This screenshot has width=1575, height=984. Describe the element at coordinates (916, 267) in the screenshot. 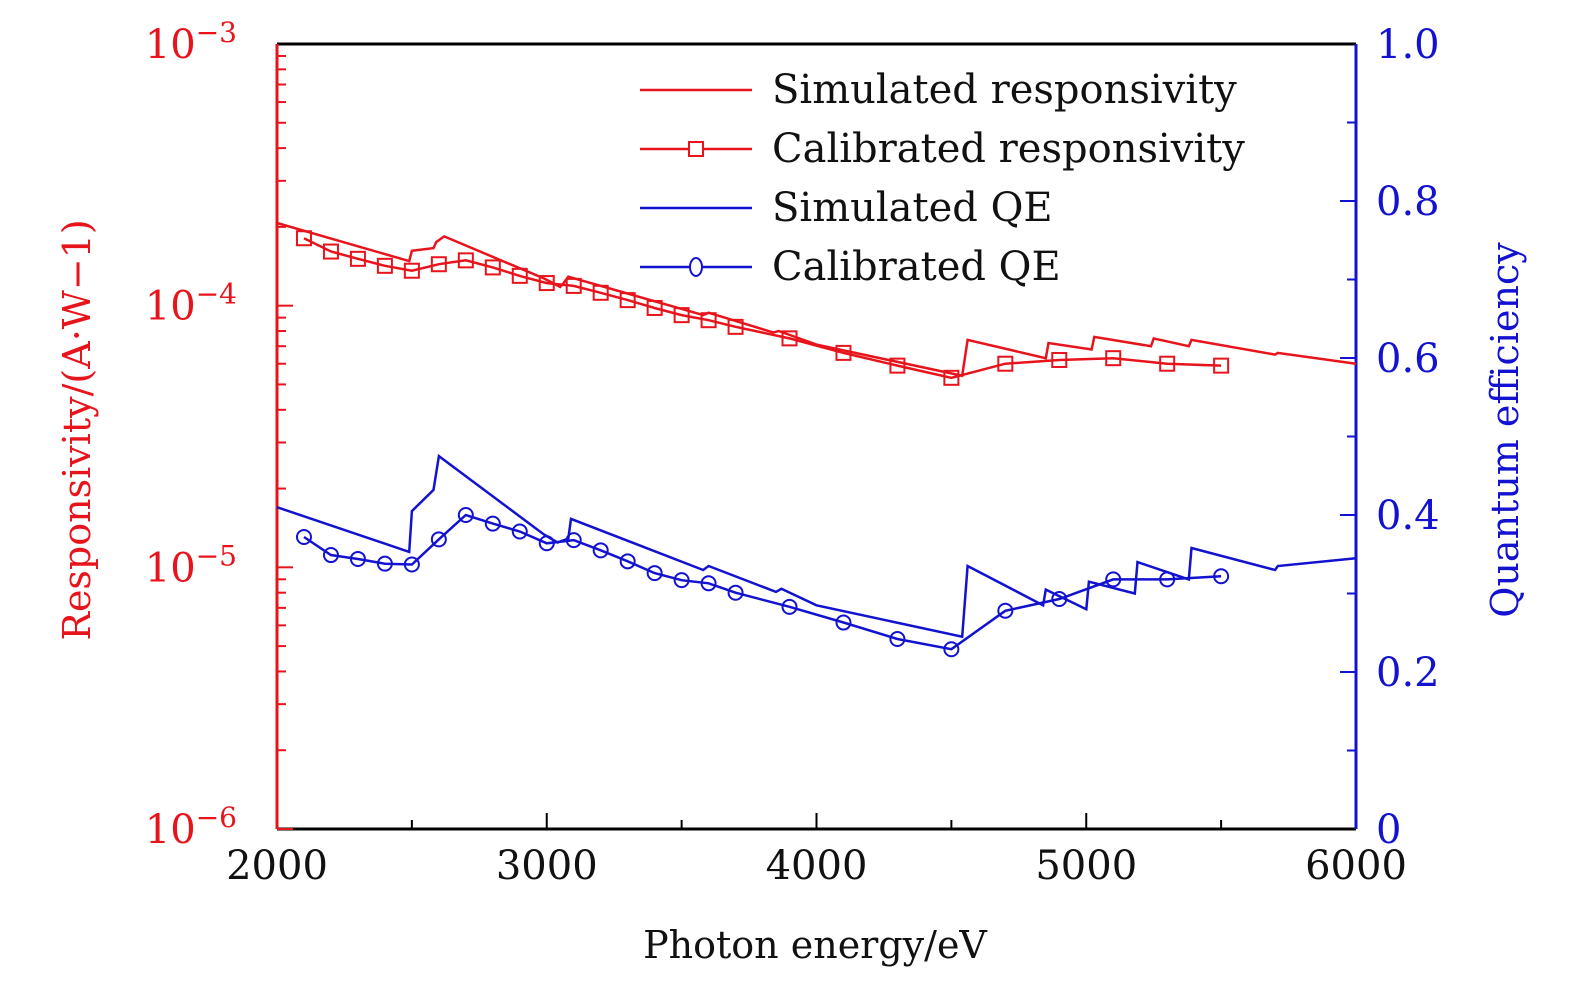

I see `legend-label: Calibrated QE` at that location.